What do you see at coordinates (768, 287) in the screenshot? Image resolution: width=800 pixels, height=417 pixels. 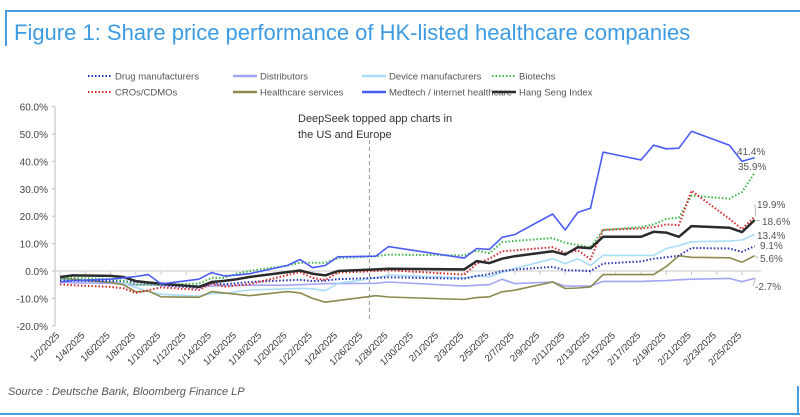 I see `end-value-label: -2.7%` at bounding box center [768, 287].